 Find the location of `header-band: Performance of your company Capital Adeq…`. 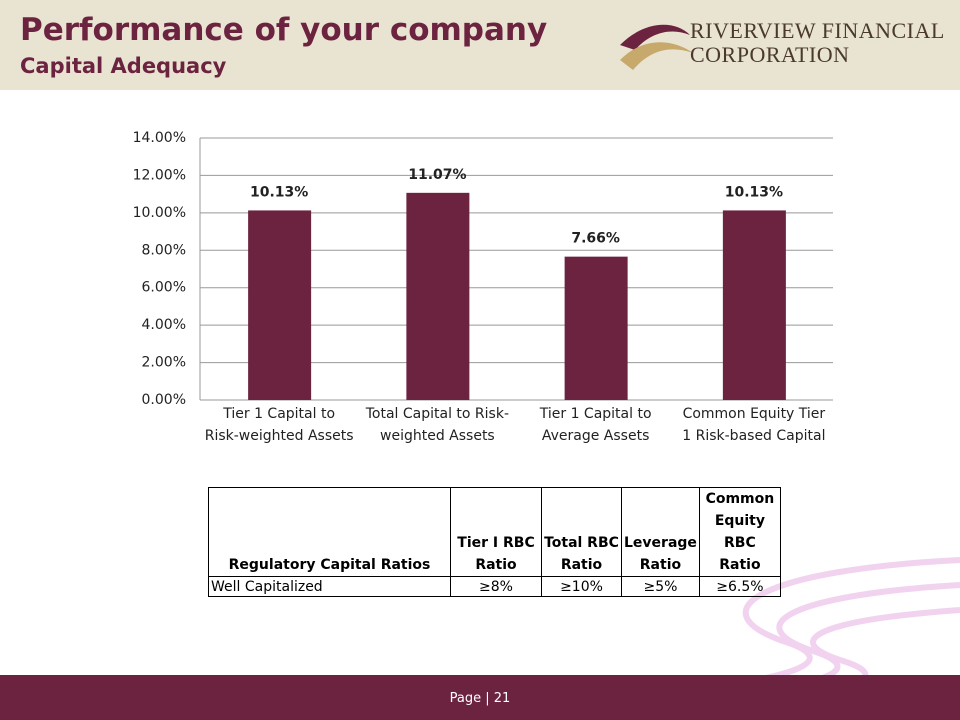

header-band: Performance of your company Capital Adeq… is located at coordinates (480, 45).